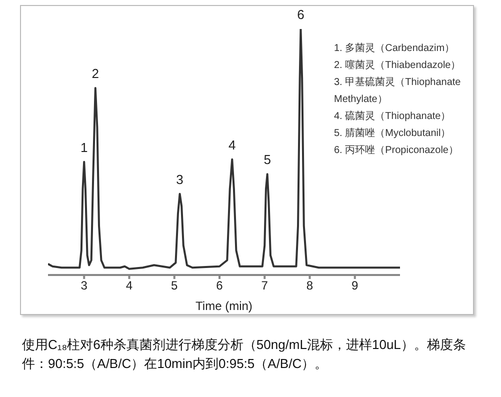 Image resolution: width=501 pixels, height=397 pixels. What do you see at coordinates (174, 285) in the screenshot?
I see `x-tick-label: 5` at bounding box center [174, 285].